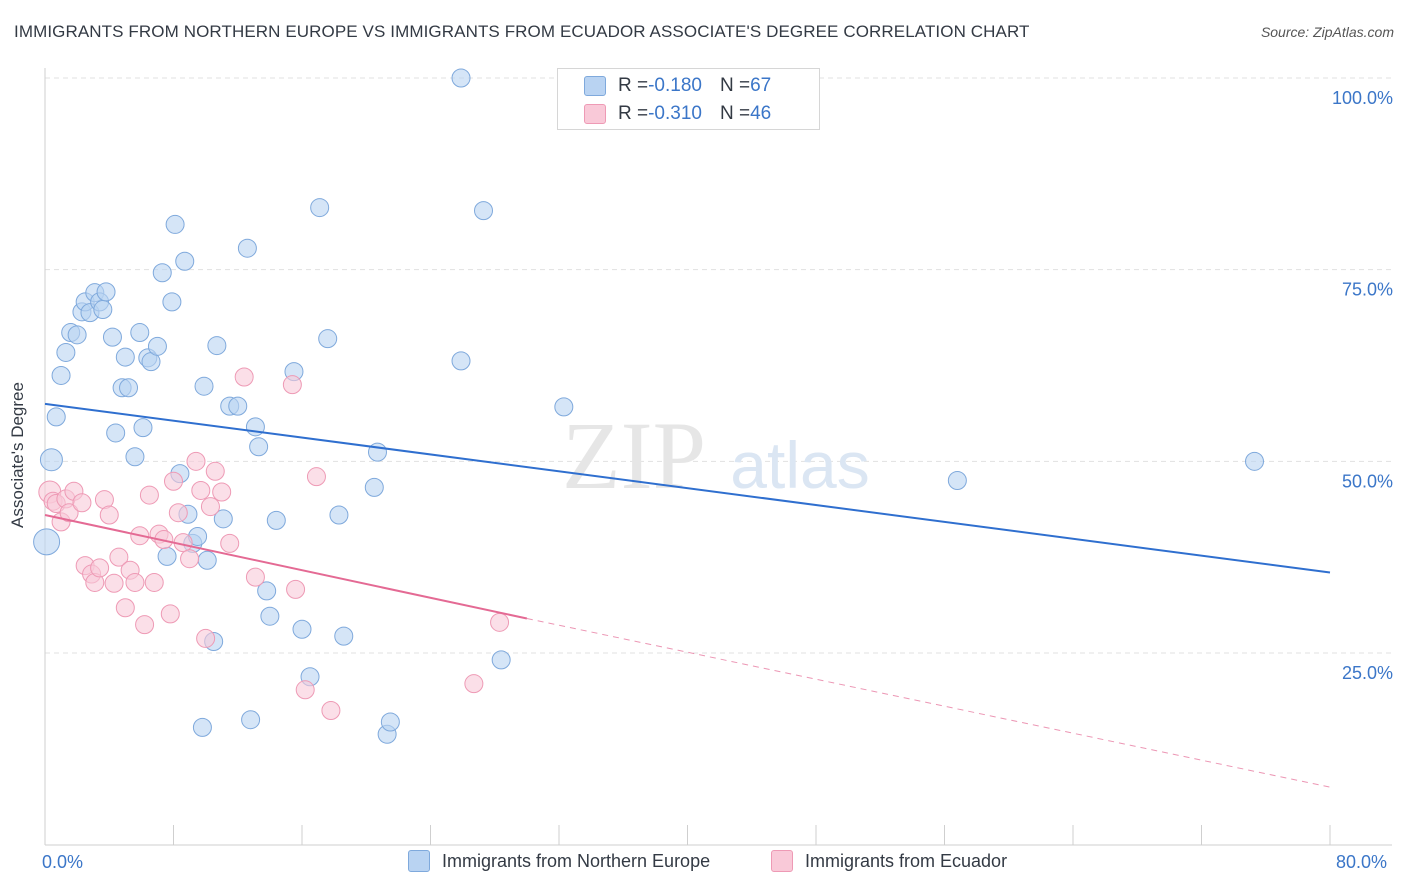 The image size is (1406, 892). I want to click on y-tick-label: 25.0%, so click(1367, 673).